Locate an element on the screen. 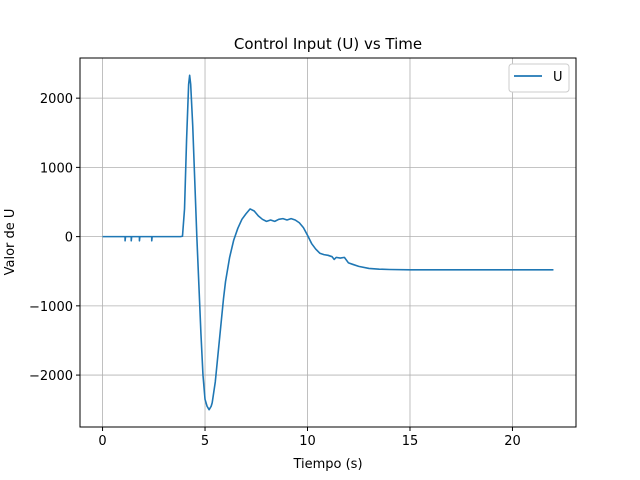  y-tick-label: 2000 is located at coordinates (56, 99).